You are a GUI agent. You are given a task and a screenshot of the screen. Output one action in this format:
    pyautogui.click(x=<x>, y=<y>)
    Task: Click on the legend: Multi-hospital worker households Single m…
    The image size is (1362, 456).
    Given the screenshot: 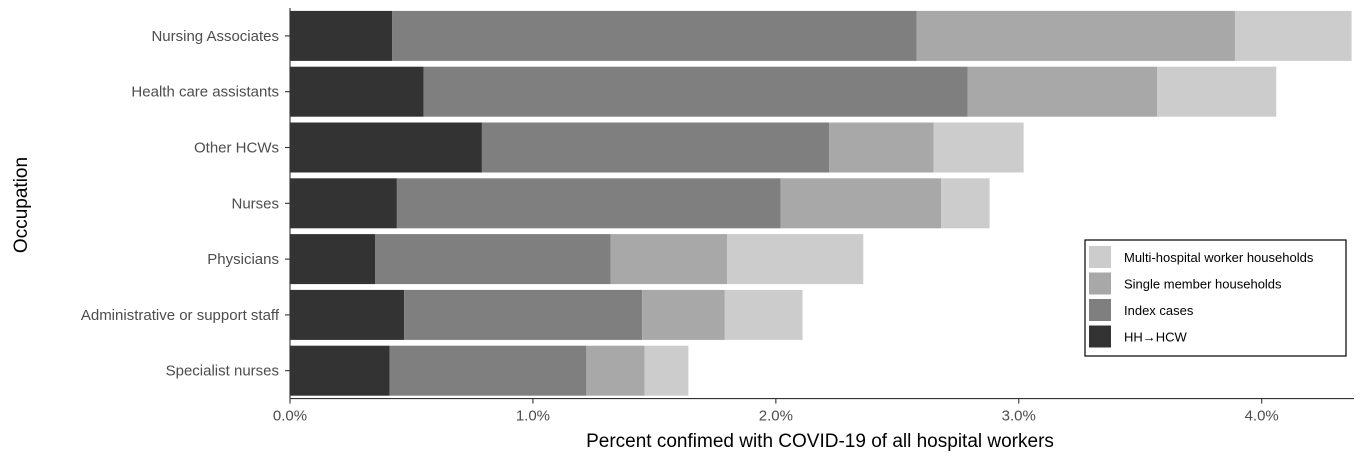 What is the action you would take?
    pyautogui.click(x=1215, y=298)
    